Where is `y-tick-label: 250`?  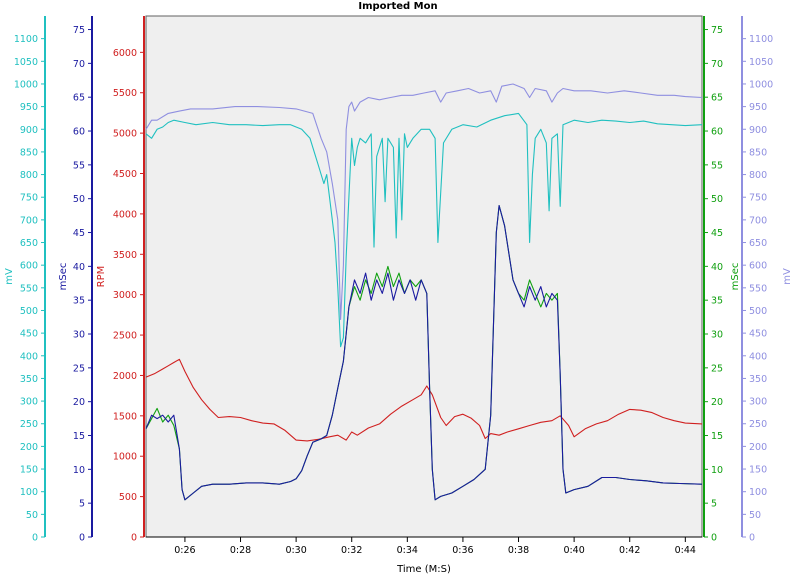
y-tick-label: 250 is located at coordinates (758, 424).